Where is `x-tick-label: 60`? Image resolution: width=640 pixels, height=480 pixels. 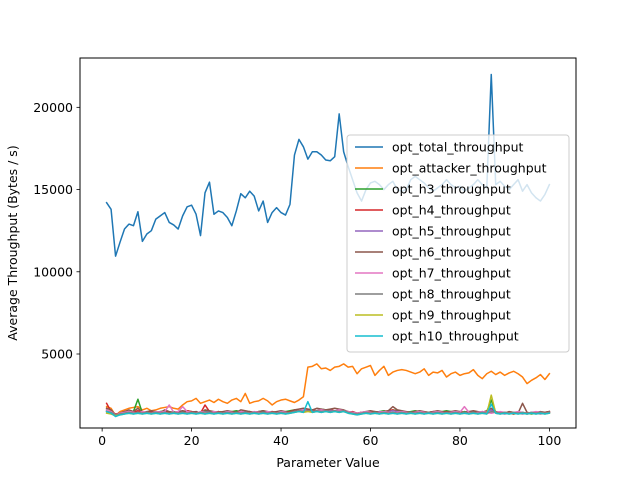 x-tick-label: 60 is located at coordinates (371, 440).